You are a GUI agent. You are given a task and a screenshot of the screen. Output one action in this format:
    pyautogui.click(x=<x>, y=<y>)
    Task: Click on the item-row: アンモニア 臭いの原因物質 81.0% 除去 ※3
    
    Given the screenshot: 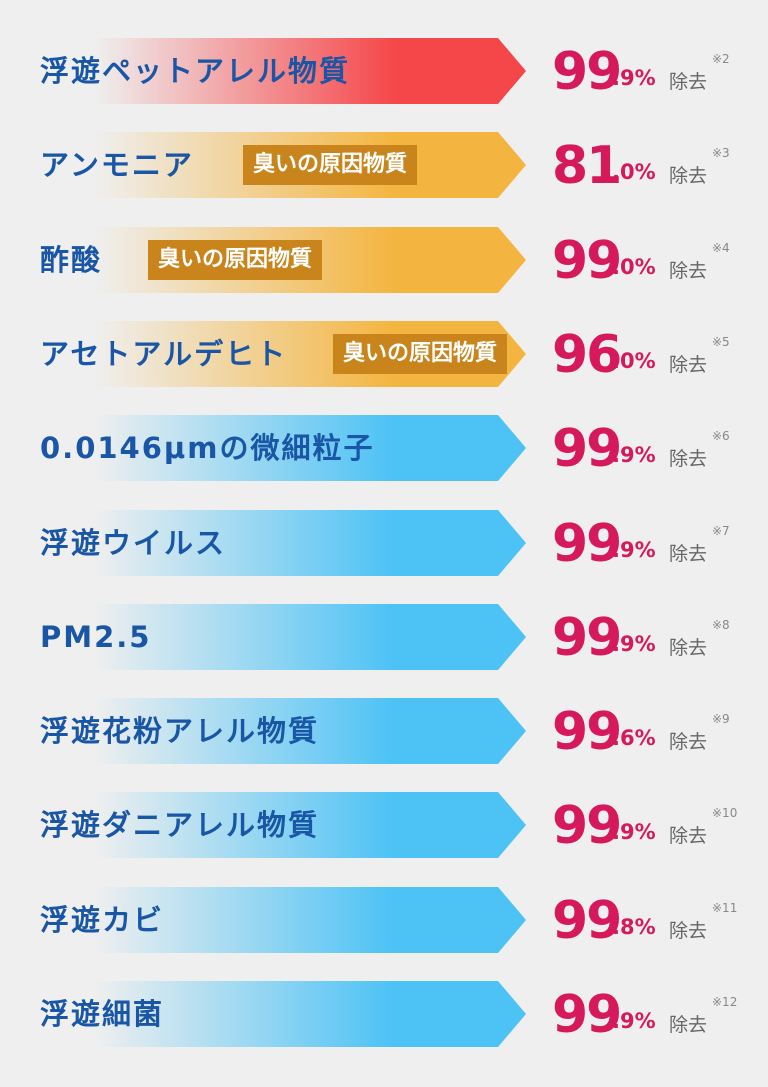 What is the action you would take?
    pyautogui.click(x=384, y=165)
    